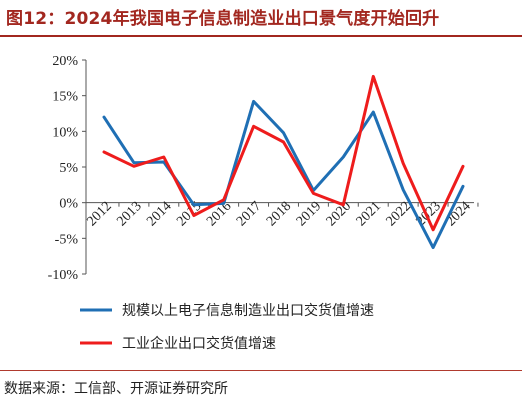 The height and width of the screenshot is (405, 522). I want to click on y-tick-label: 0%, so click(68, 204).